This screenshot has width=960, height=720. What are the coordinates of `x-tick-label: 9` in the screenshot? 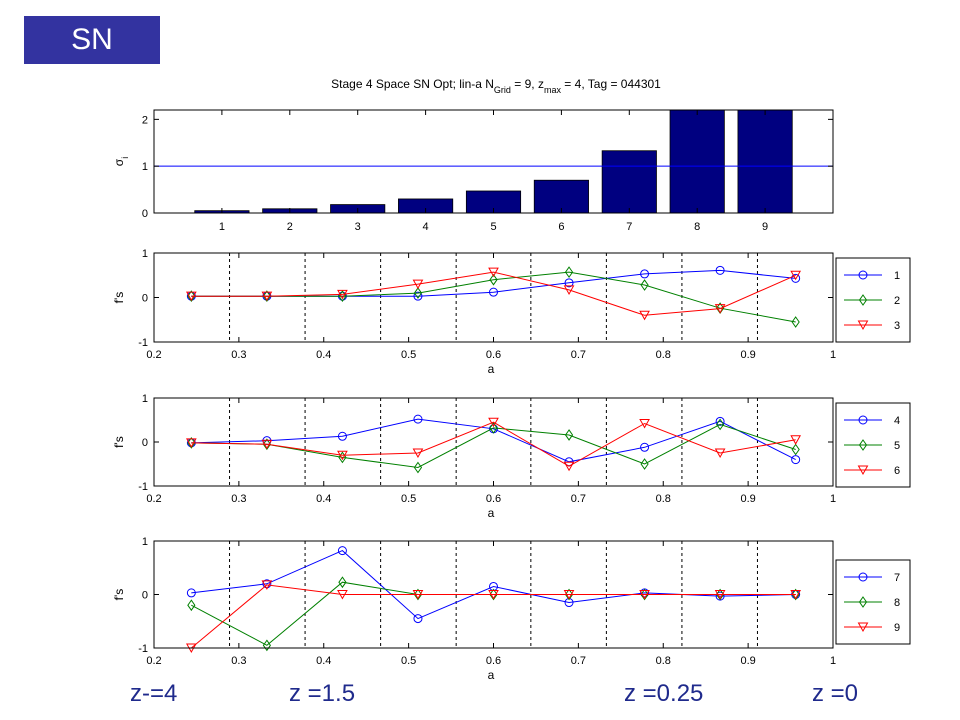 It's located at (765, 227).